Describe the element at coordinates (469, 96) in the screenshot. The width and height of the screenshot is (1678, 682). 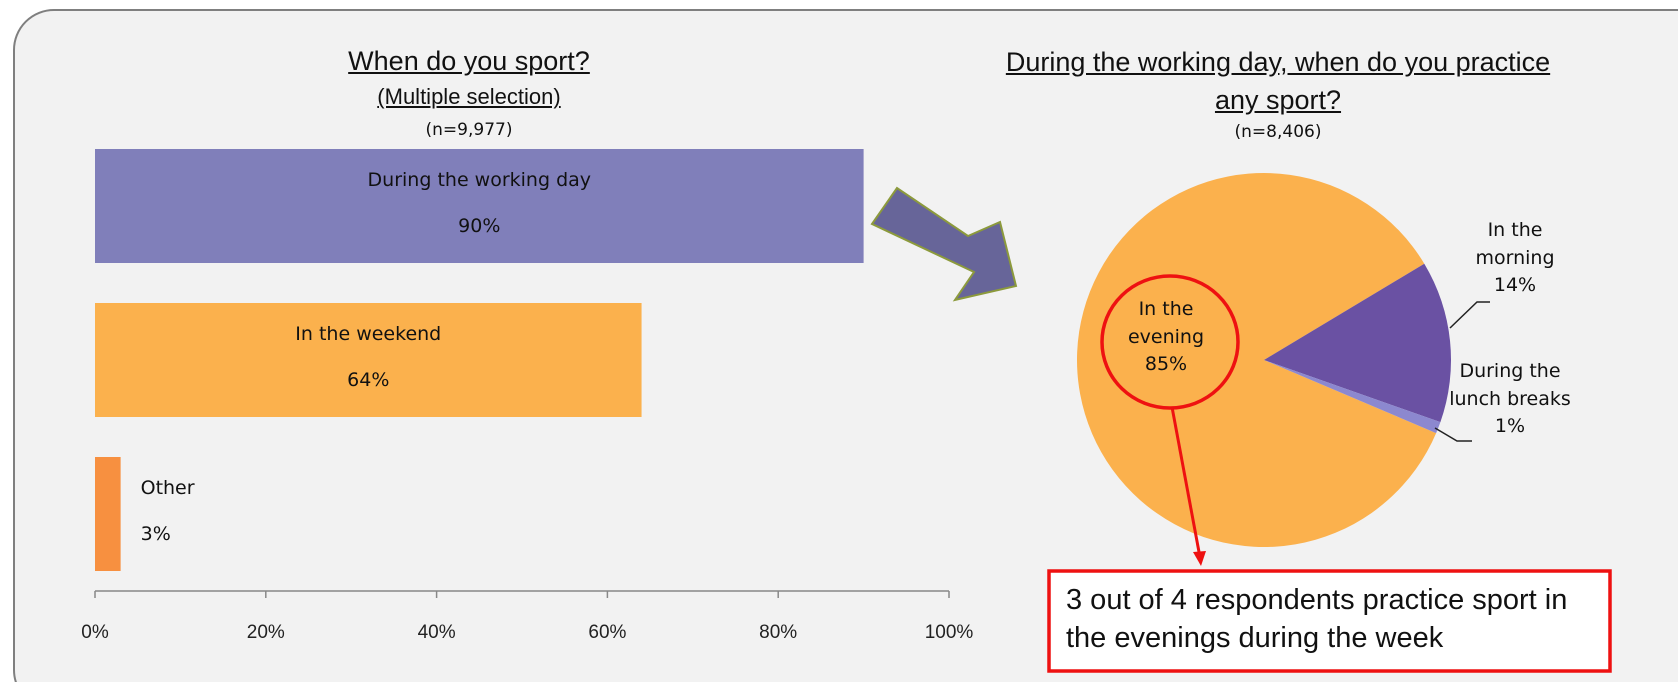
I see `chart-subtitle: (Multiple selection)` at that location.